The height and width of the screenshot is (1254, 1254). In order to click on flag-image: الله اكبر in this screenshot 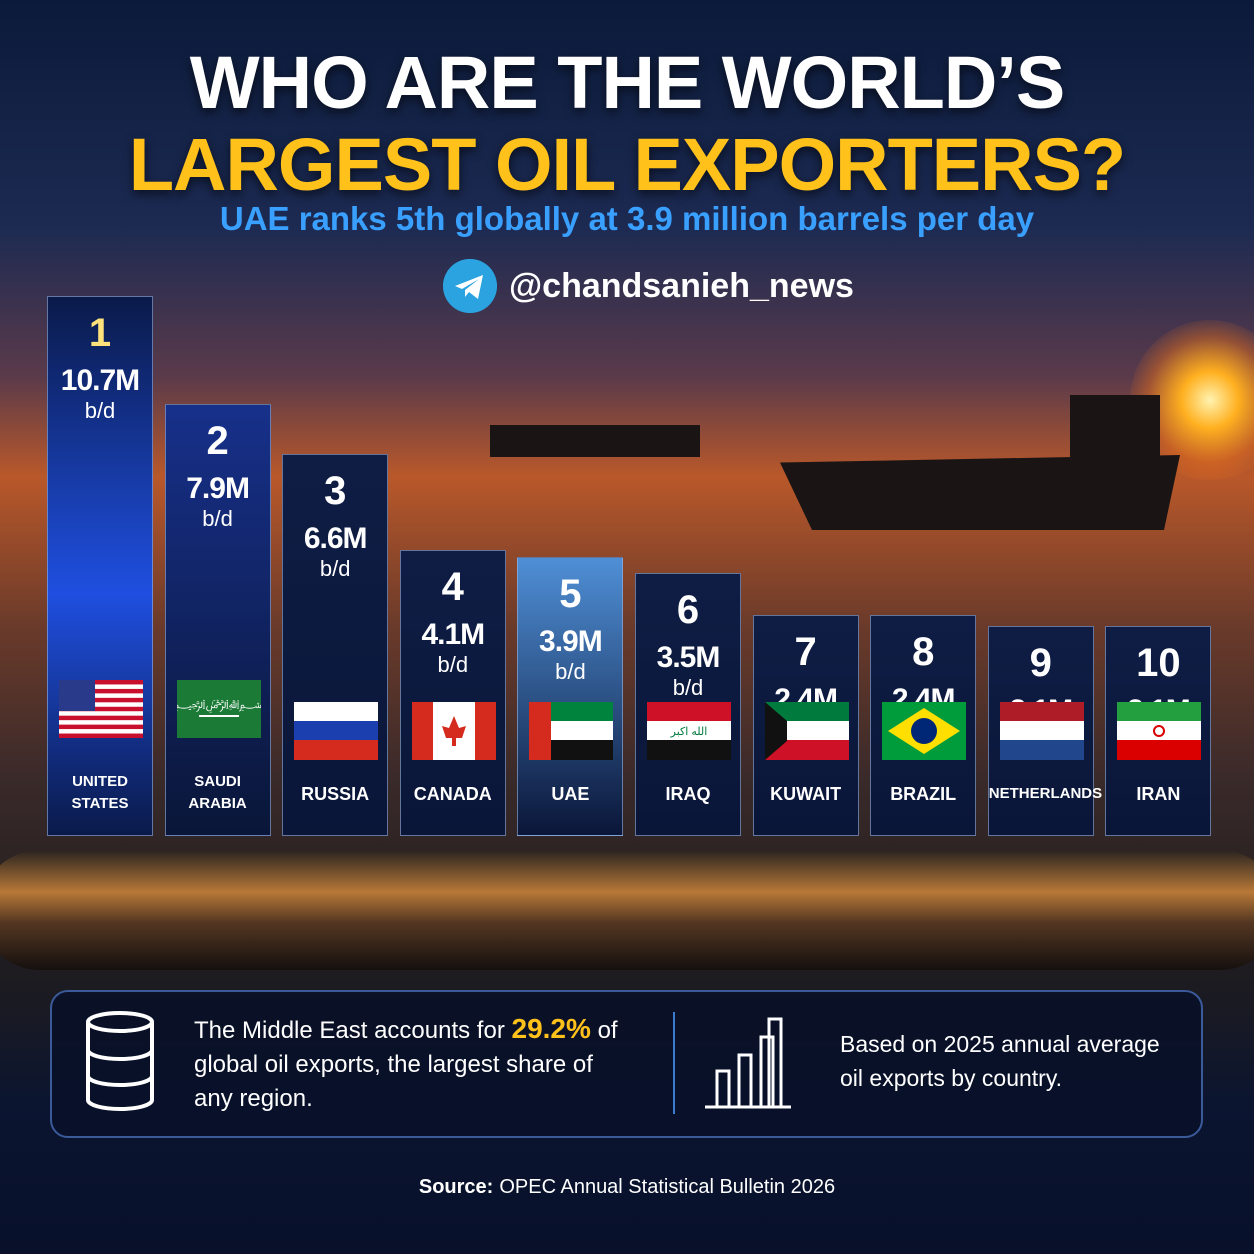, I will do `click(689, 730)`.